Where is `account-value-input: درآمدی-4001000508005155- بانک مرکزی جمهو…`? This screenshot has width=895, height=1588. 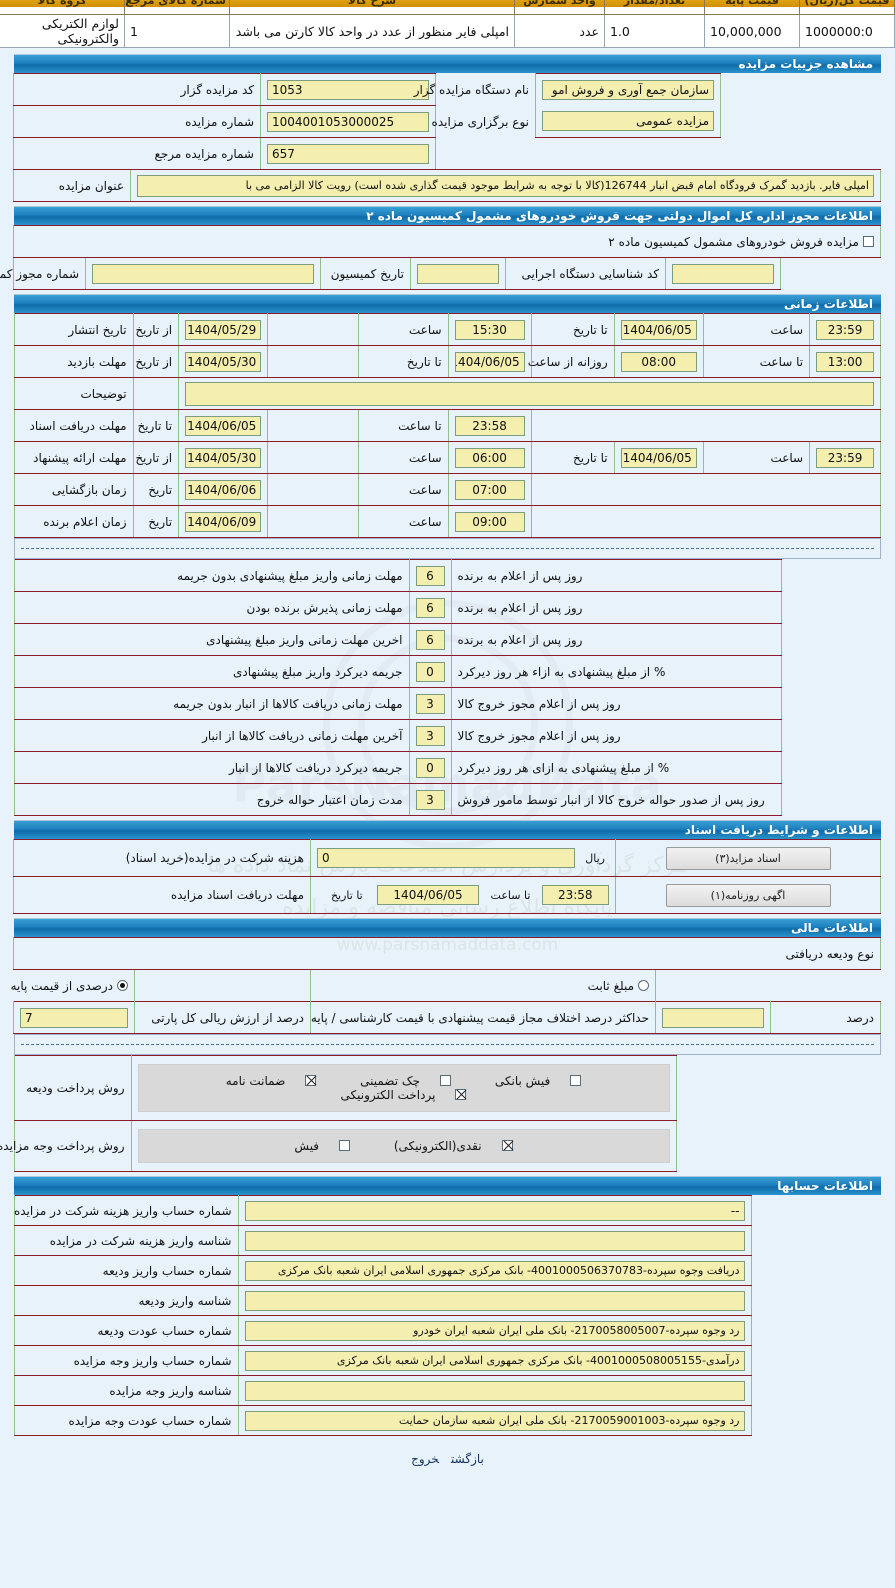
account-value-input: درآمدی-4001000508005155- بانک مرکزی جمهو… is located at coordinates (494, 1360).